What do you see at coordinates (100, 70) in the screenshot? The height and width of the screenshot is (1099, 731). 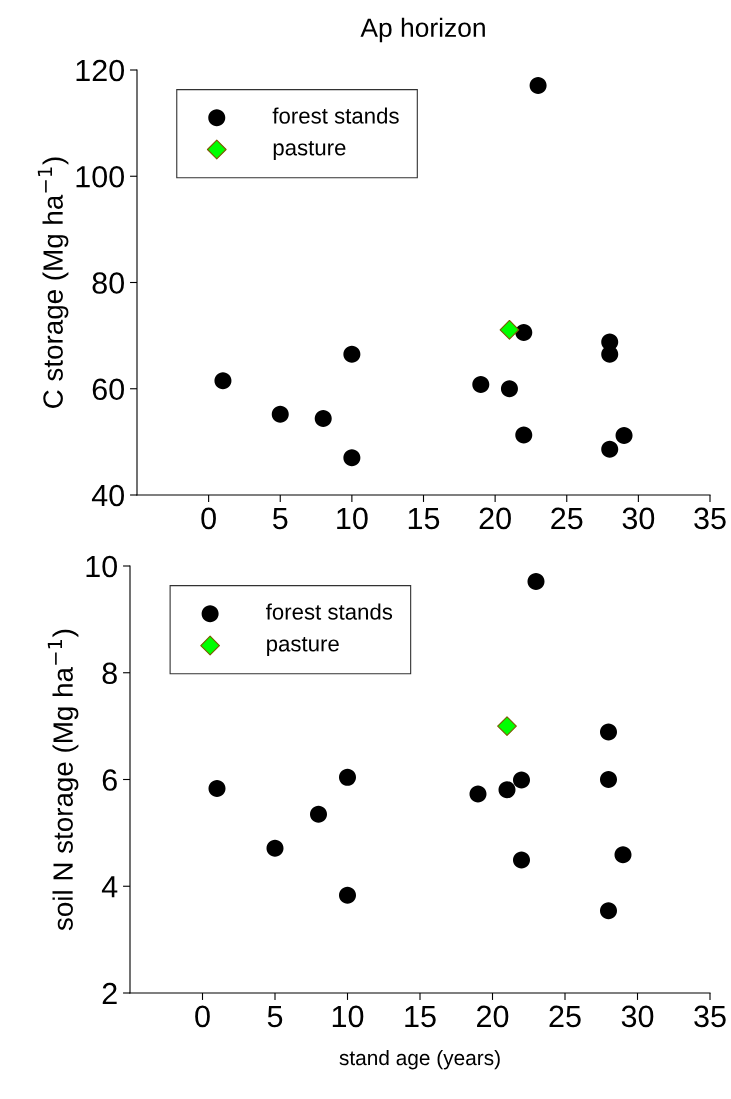 I see `y-tick-label: 120` at bounding box center [100, 70].